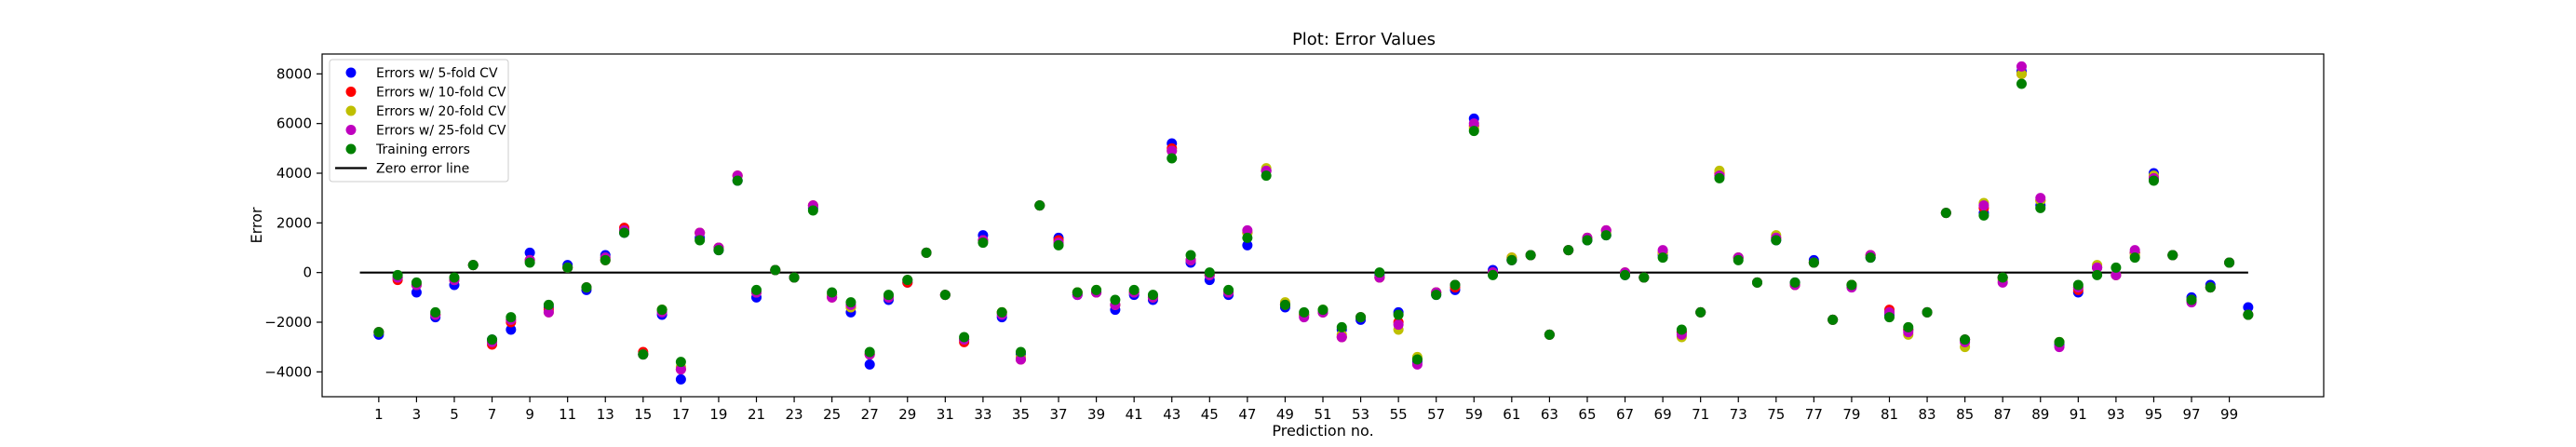 This screenshot has width=2576, height=447. Describe the element at coordinates (419, 121) in the screenshot. I see `legend-box` at that location.